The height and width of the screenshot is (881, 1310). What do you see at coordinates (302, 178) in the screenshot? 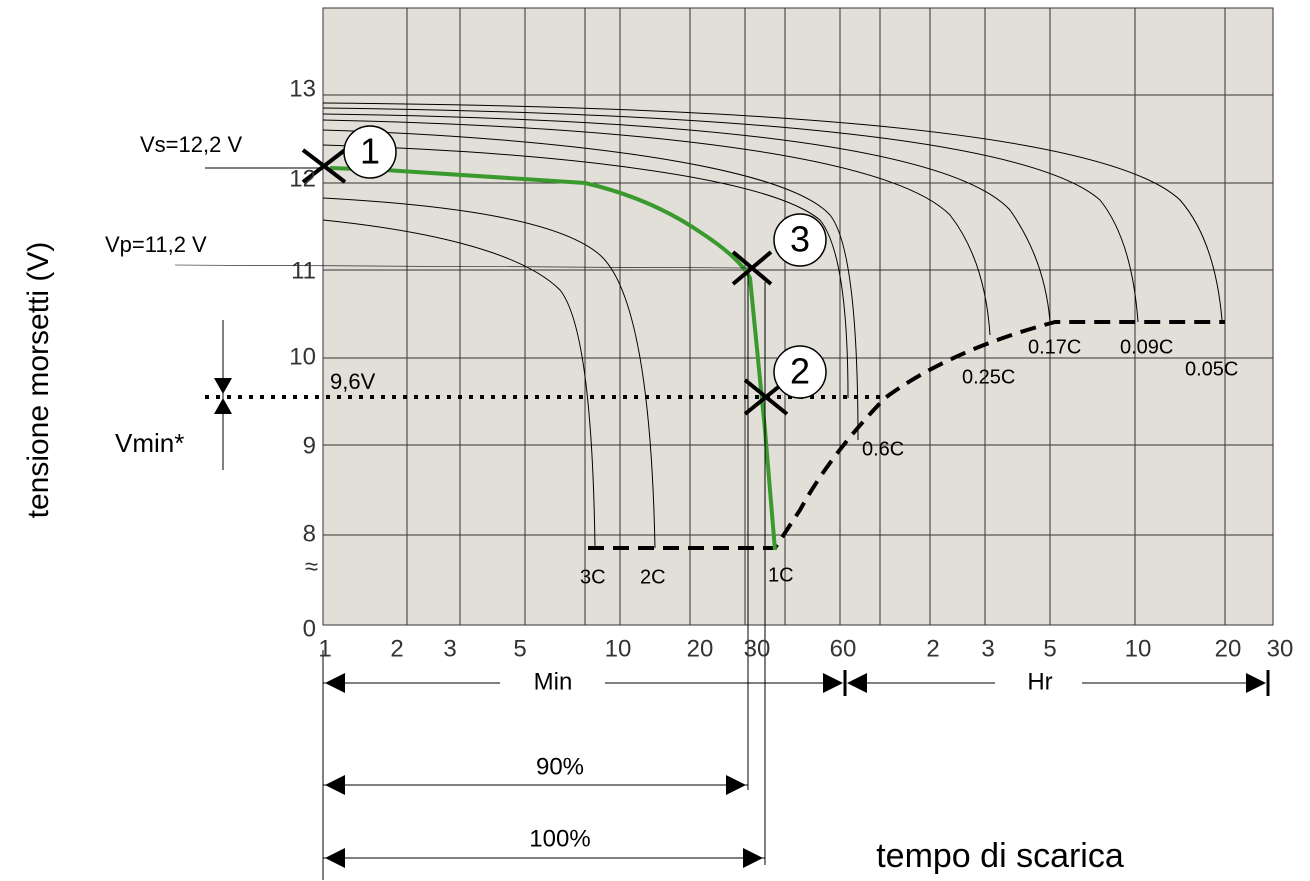
I see `y-tick-label: 12` at bounding box center [302, 178].